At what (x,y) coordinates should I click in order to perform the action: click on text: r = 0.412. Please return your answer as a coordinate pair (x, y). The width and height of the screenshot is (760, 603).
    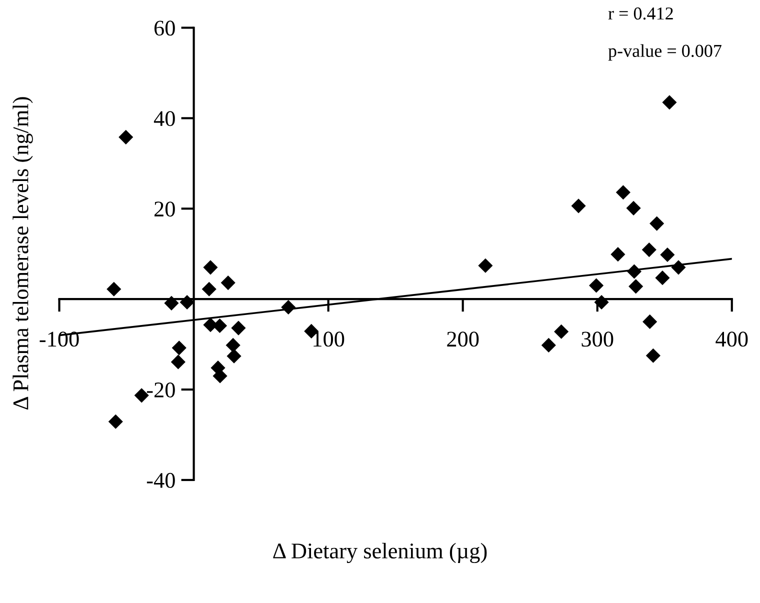
    Looking at the image, I should click on (640, 13).